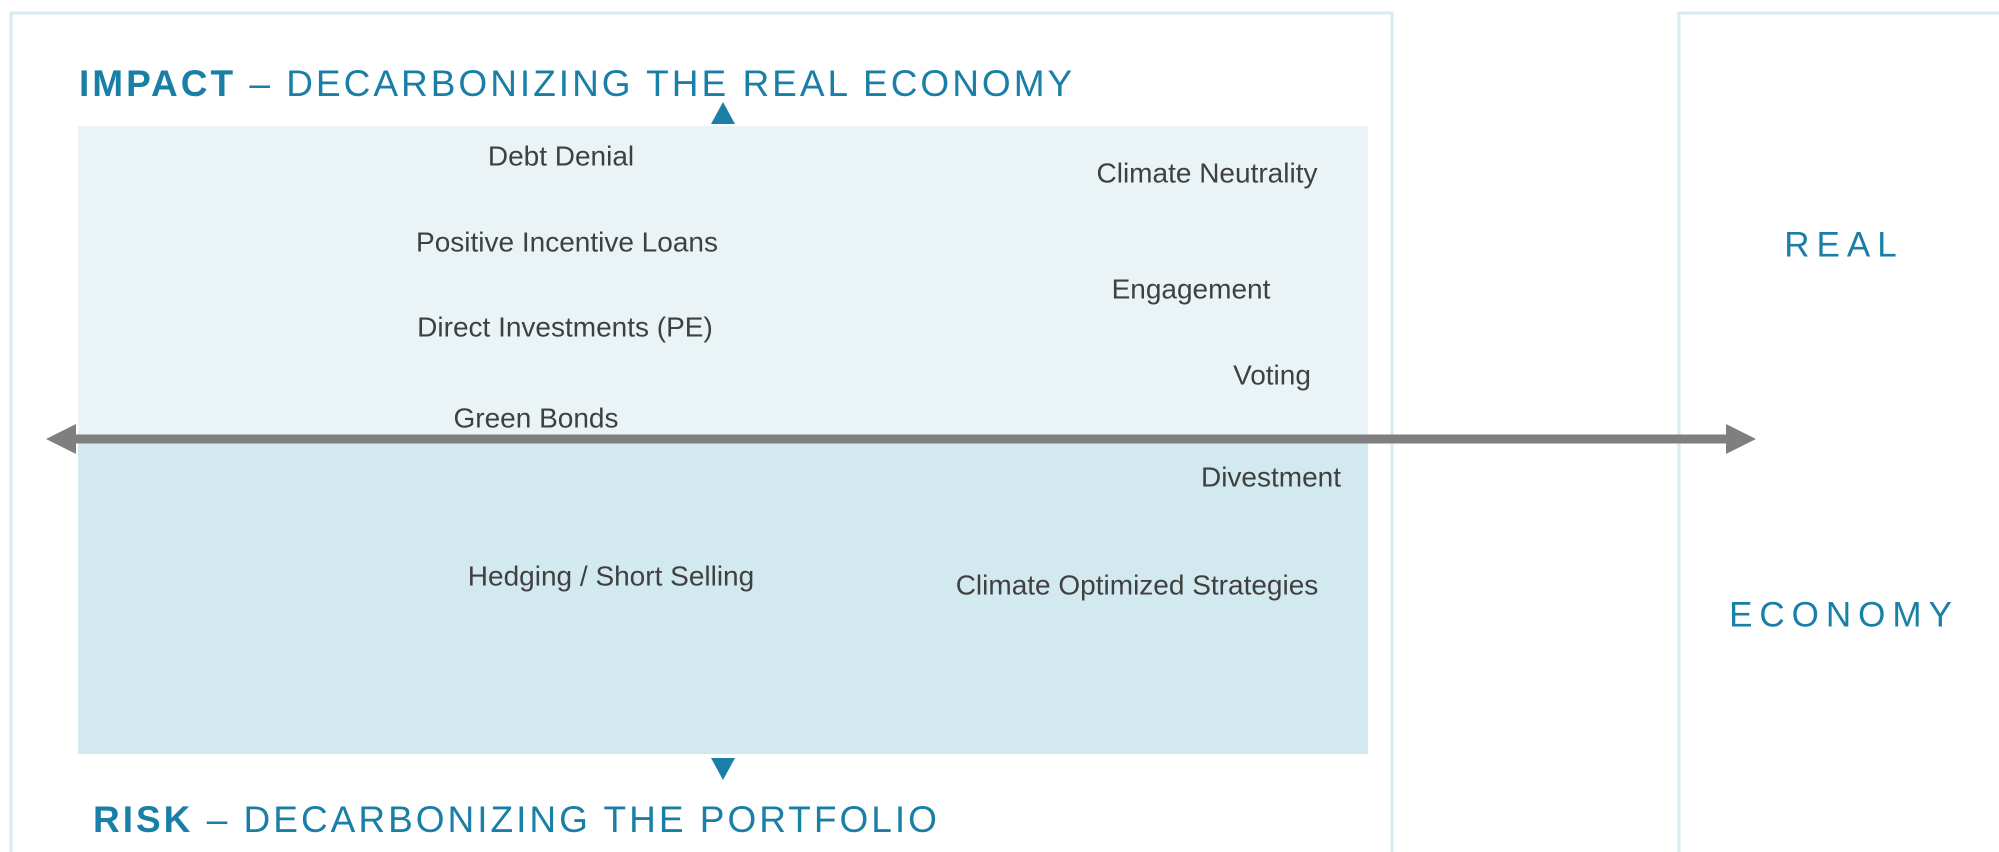 This screenshot has height=852, width=1999. What do you see at coordinates (662, 83) in the screenshot?
I see `impact-title-rest: – DECARBONIZING THE REAL ECONOMY` at bounding box center [662, 83].